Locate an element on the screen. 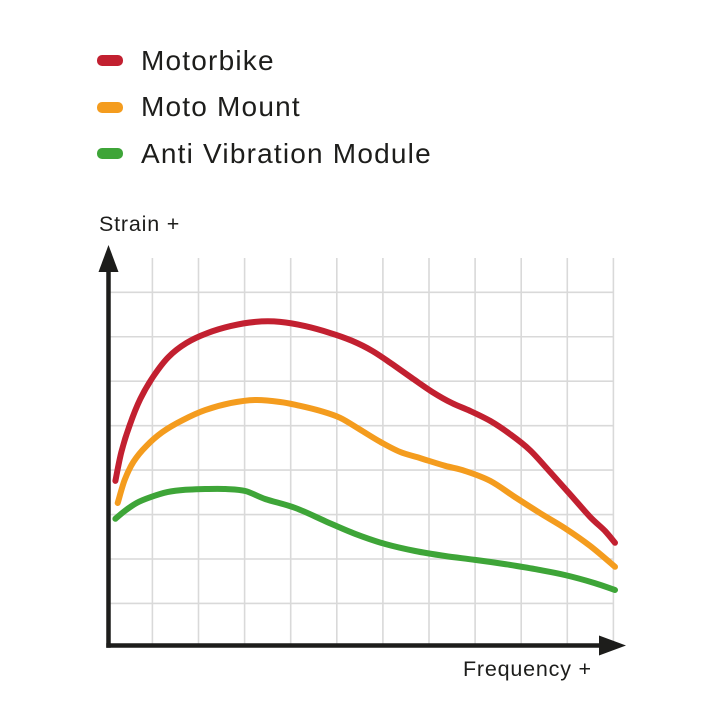 Image resolution: width=720 pixels, height=720 pixels. legend-item-moto-mount: Moto Mount is located at coordinates (264, 106).